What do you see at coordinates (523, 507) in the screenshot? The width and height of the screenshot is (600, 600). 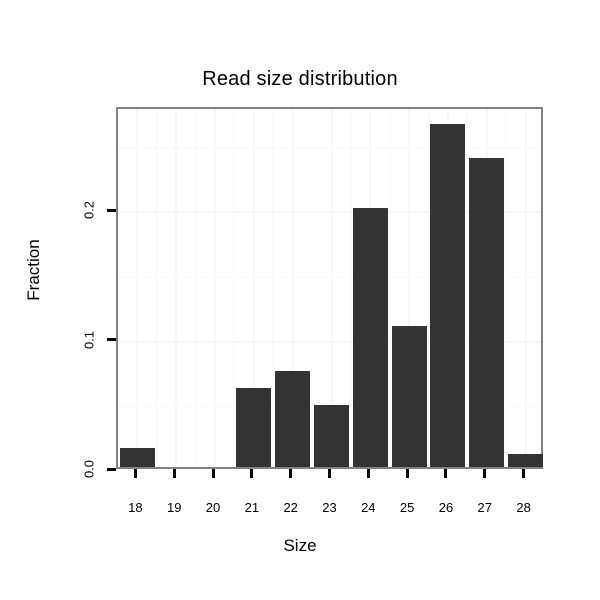 I see `x-tick-label: 28` at bounding box center [523, 507].